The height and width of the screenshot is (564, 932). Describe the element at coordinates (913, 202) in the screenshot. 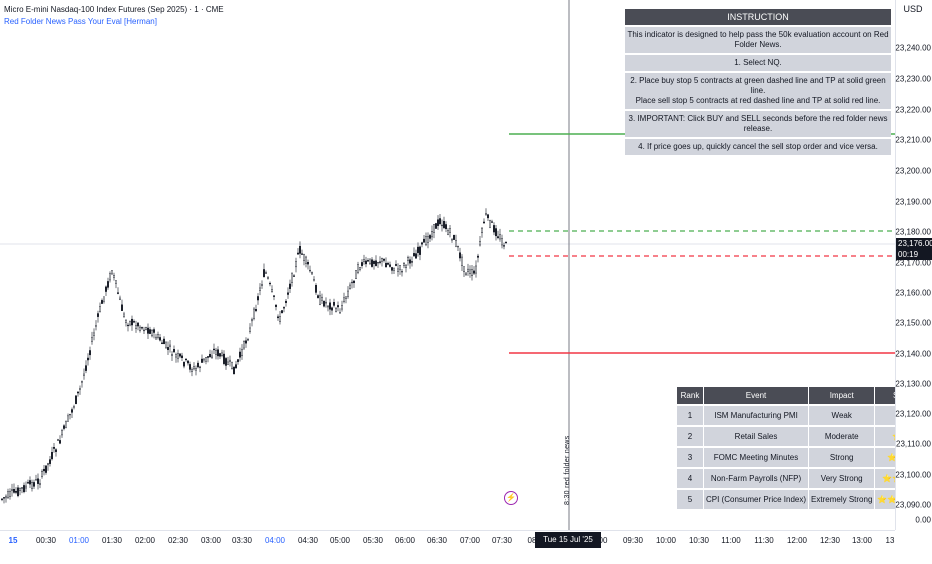

I see `price-tick: 23,190.00` at that location.